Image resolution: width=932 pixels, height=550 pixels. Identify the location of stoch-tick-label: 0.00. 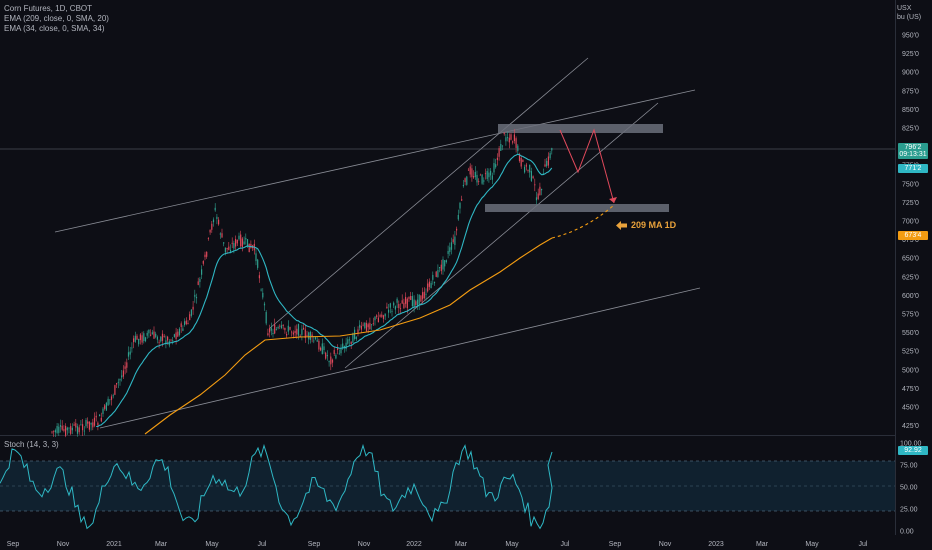
(907, 532).